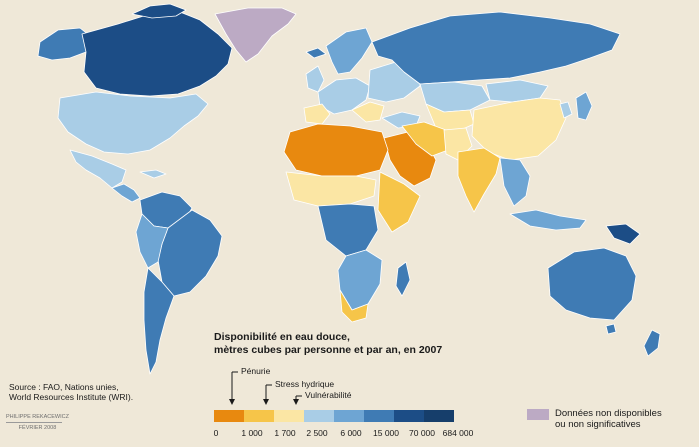 The width and height of the screenshot is (699, 447). What do you see at coordinates (623, 234) in the screenshot?
I see `region-papua-new-guinea` at bounding box center [623, 234].